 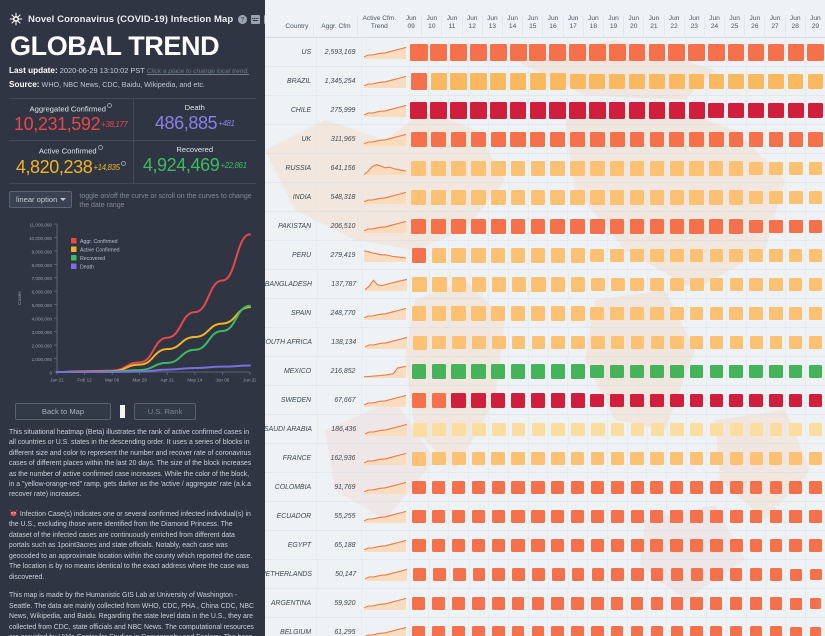 I want to click on column-header-day-16: Jun 16, so click(x=552, y=25).